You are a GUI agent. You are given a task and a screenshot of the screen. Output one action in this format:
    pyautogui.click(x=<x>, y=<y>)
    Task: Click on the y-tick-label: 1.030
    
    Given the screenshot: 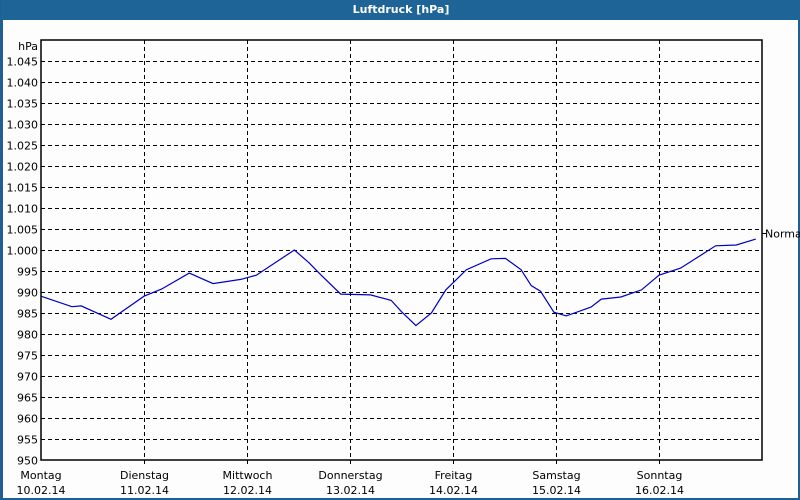 What is the action you would take?
    pyautogui.click(x=23, y=125)
    